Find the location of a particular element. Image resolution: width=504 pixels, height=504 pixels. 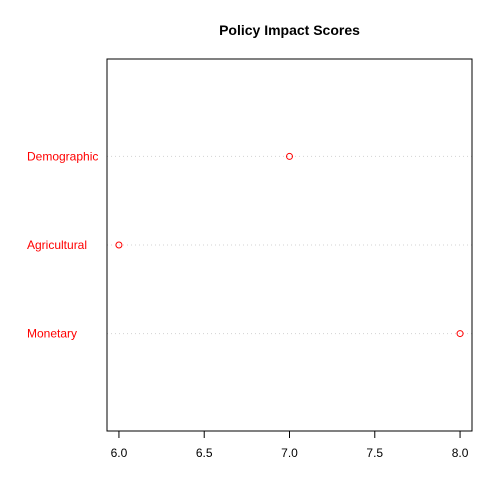

point-demographic is located at coordinates (289, 156).